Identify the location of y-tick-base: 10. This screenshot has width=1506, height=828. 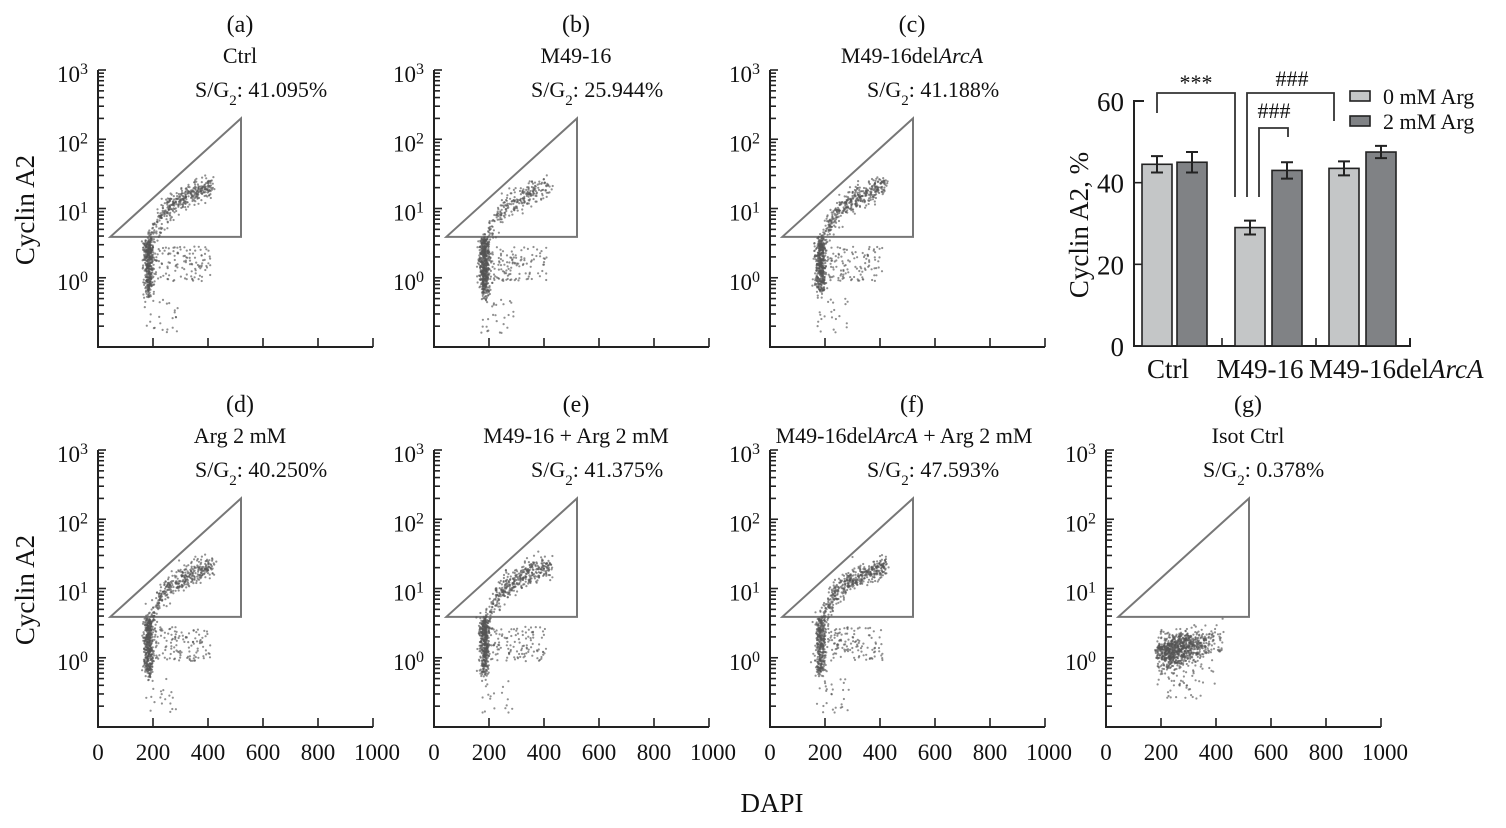
(68, 593).